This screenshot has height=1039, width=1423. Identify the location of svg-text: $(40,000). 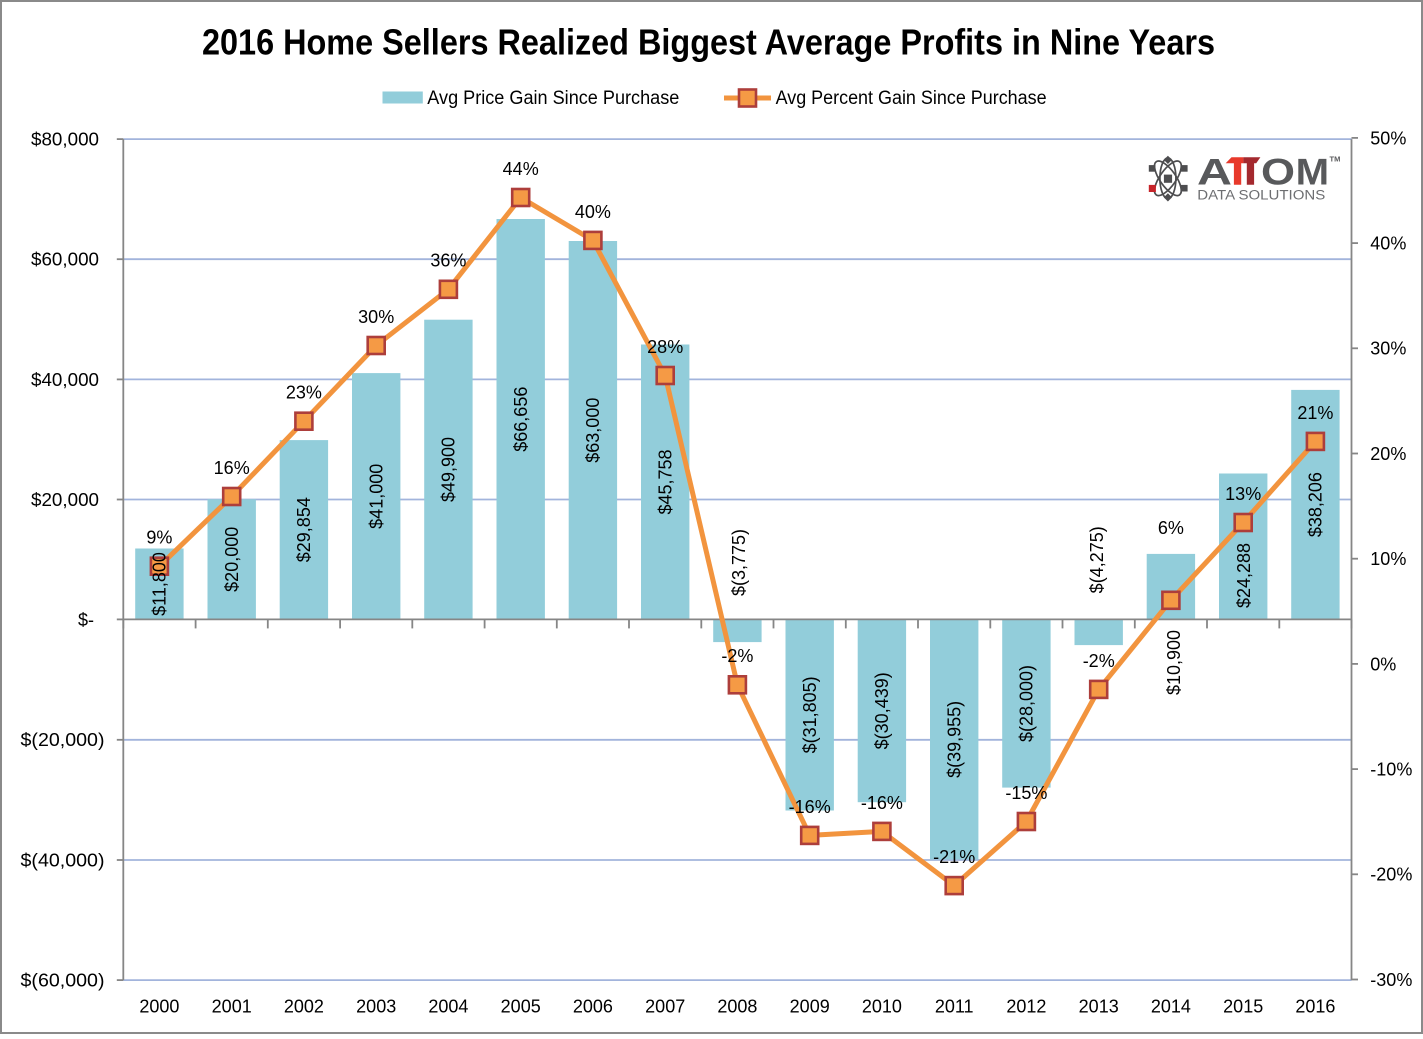
(63, 860).